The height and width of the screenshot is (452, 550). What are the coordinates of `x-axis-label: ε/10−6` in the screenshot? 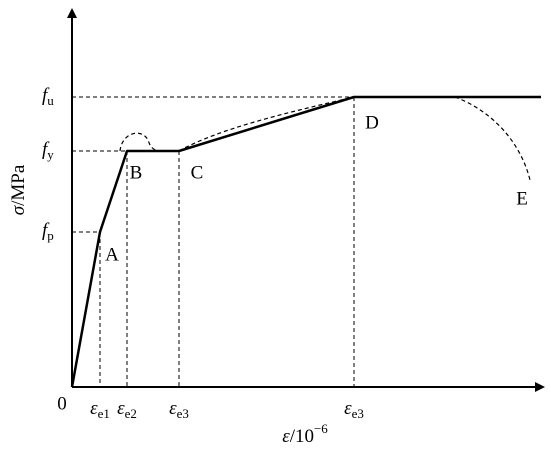 It's located at (305, 434).